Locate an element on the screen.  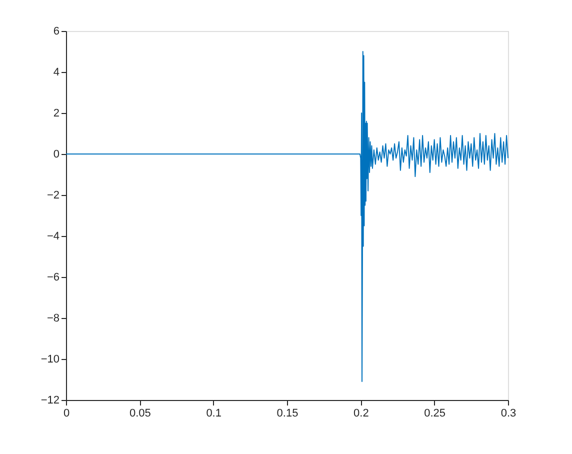
y-tick-label: −10 is located at coordinates (50, 360).